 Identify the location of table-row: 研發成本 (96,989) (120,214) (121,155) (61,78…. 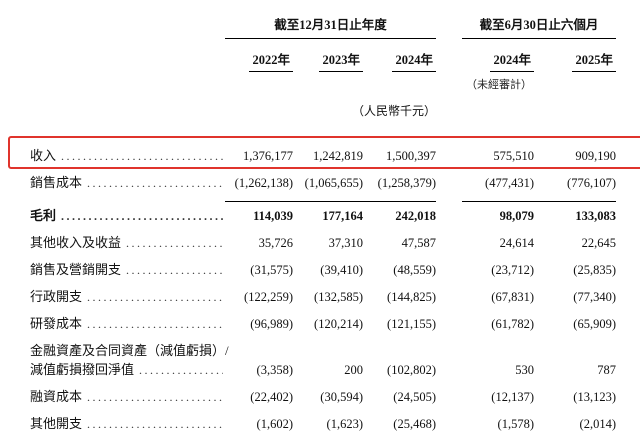
(335, 322).